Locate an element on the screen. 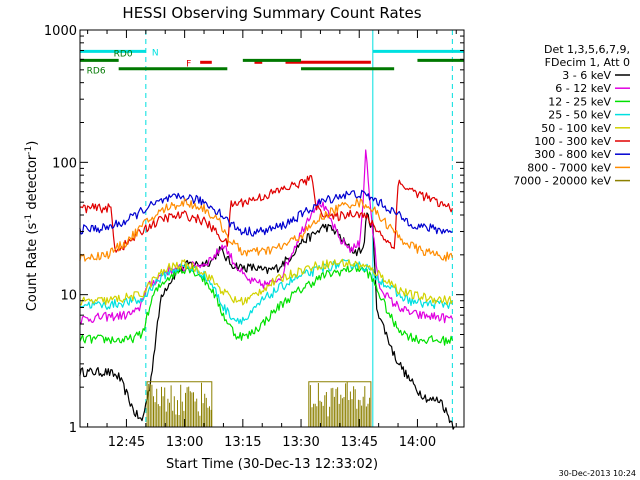  flag-label-rd0: RD0 is located at coordinates (123, 54).